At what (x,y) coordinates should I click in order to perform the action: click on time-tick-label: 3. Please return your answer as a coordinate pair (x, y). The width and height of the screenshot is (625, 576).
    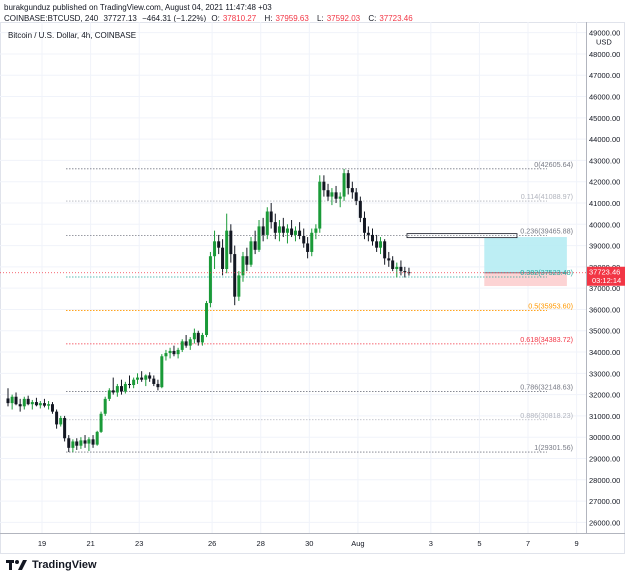
    Looking at the image, I should click on (431, 543).